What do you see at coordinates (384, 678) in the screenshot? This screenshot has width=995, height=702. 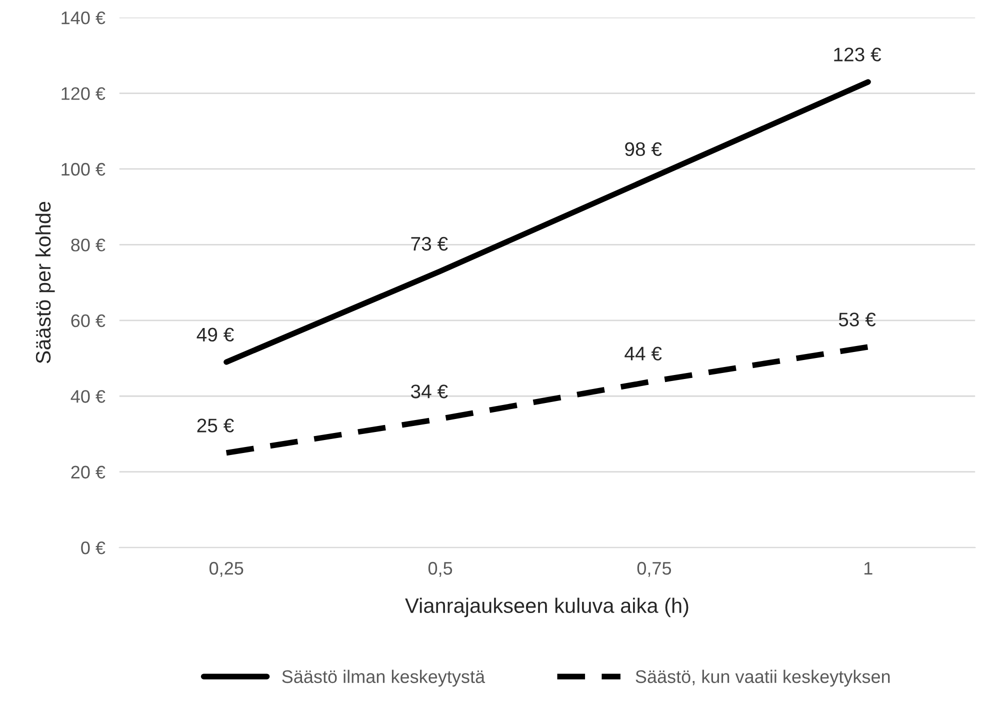 I see `legend-label: Säästö ilman keskeytystä` at bounding box center [384, 678].